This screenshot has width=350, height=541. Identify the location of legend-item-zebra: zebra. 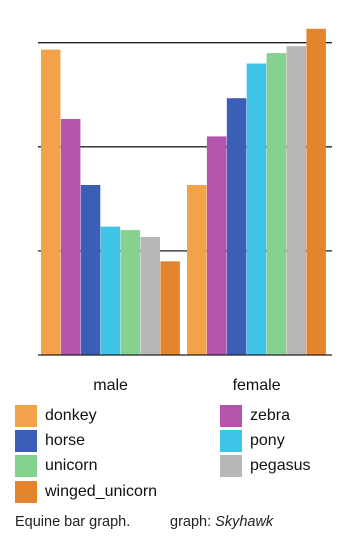
(255, 416).